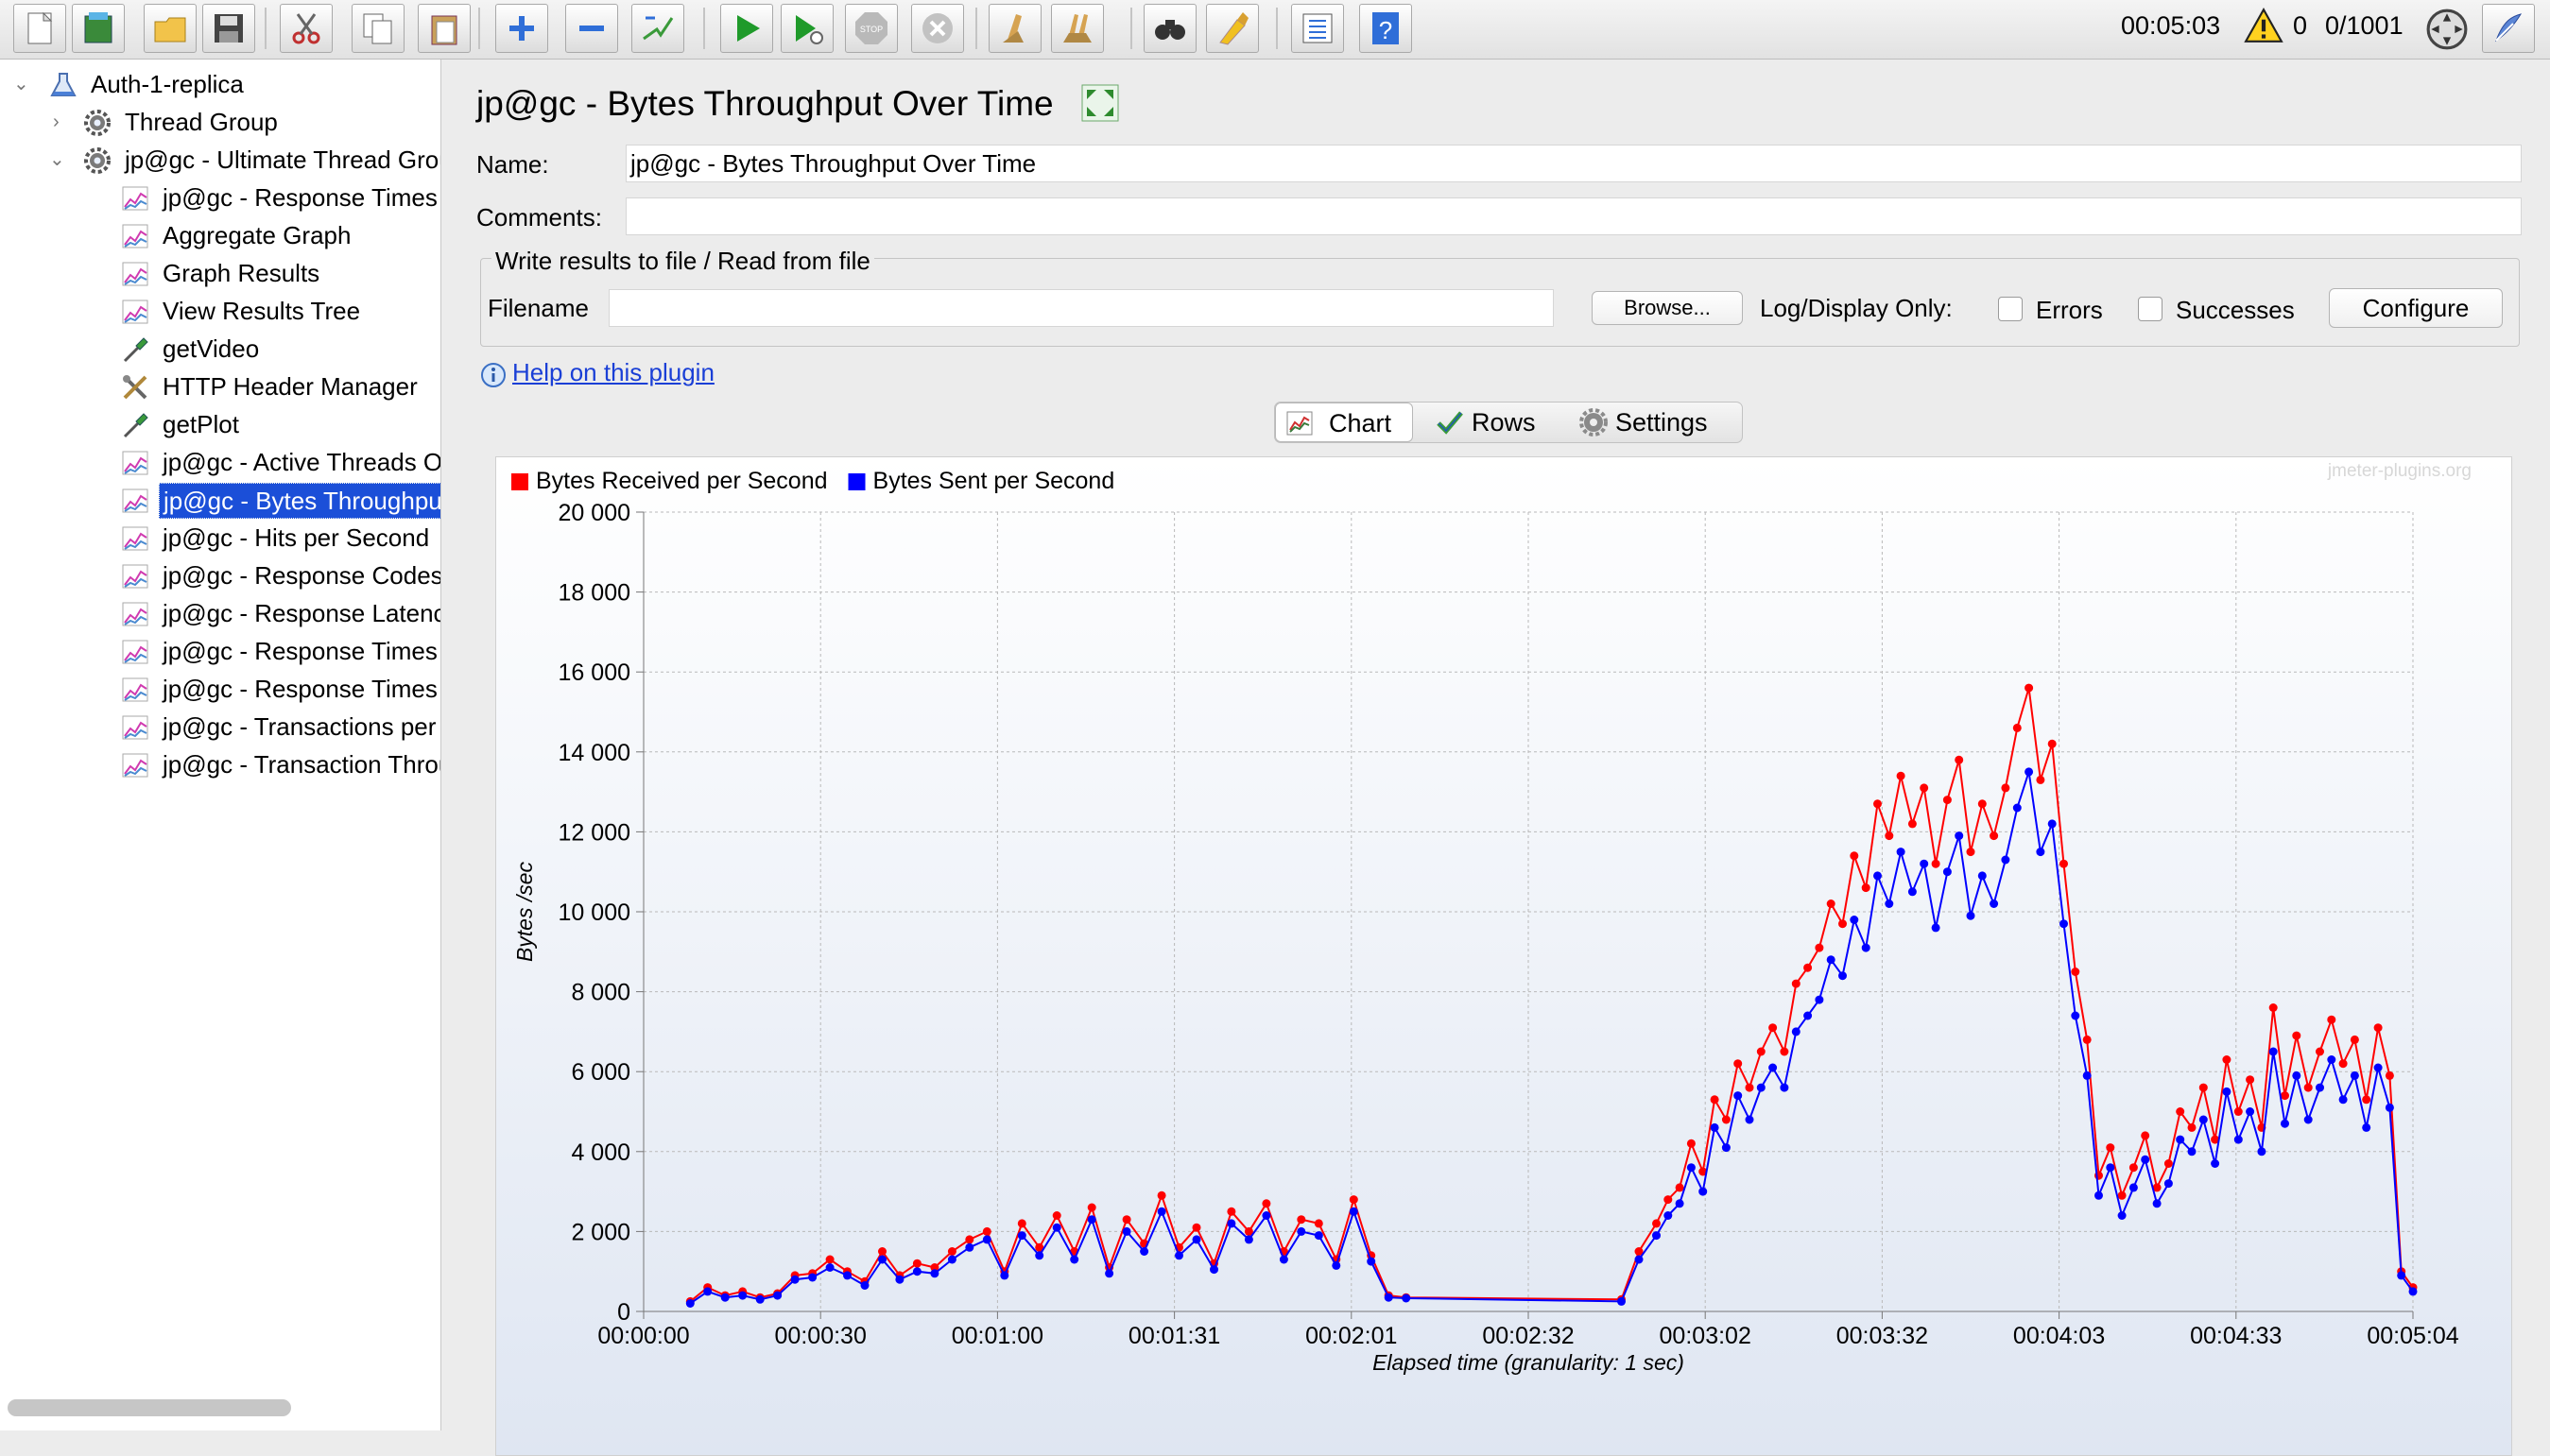 The width and height of the screenshot is (2550, 1456). Describe the element at coordinates (149, 1408) in the screenshot. I see `horizontal-scrollbar` at that location.